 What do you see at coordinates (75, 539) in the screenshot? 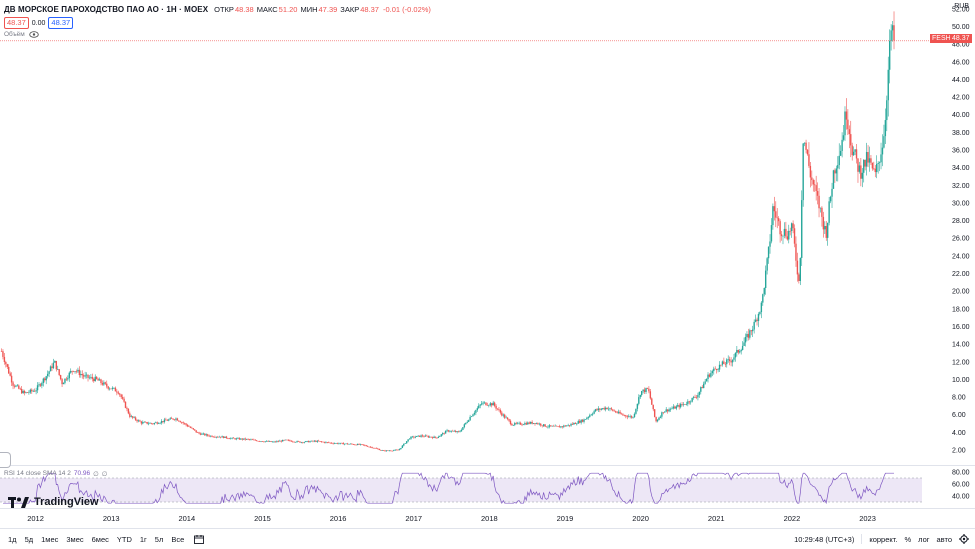
I see `range-button-3мес: 3мес` at bounding box center [75, 539].